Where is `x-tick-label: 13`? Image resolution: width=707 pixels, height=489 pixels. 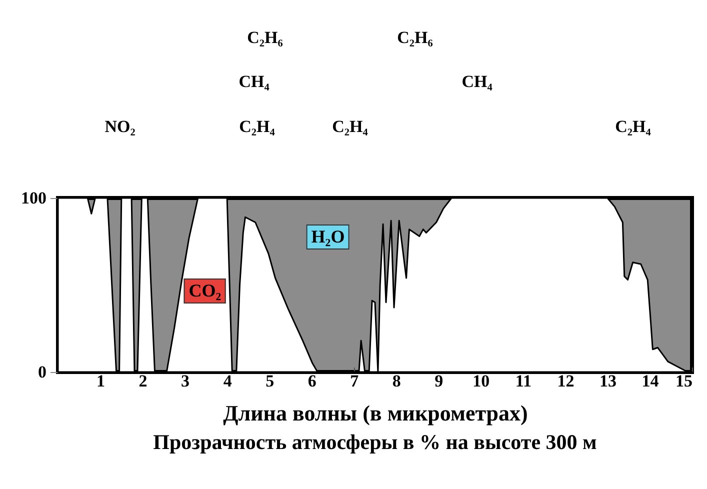 x-tick-label: 13 is located at coordinates (607, 381).